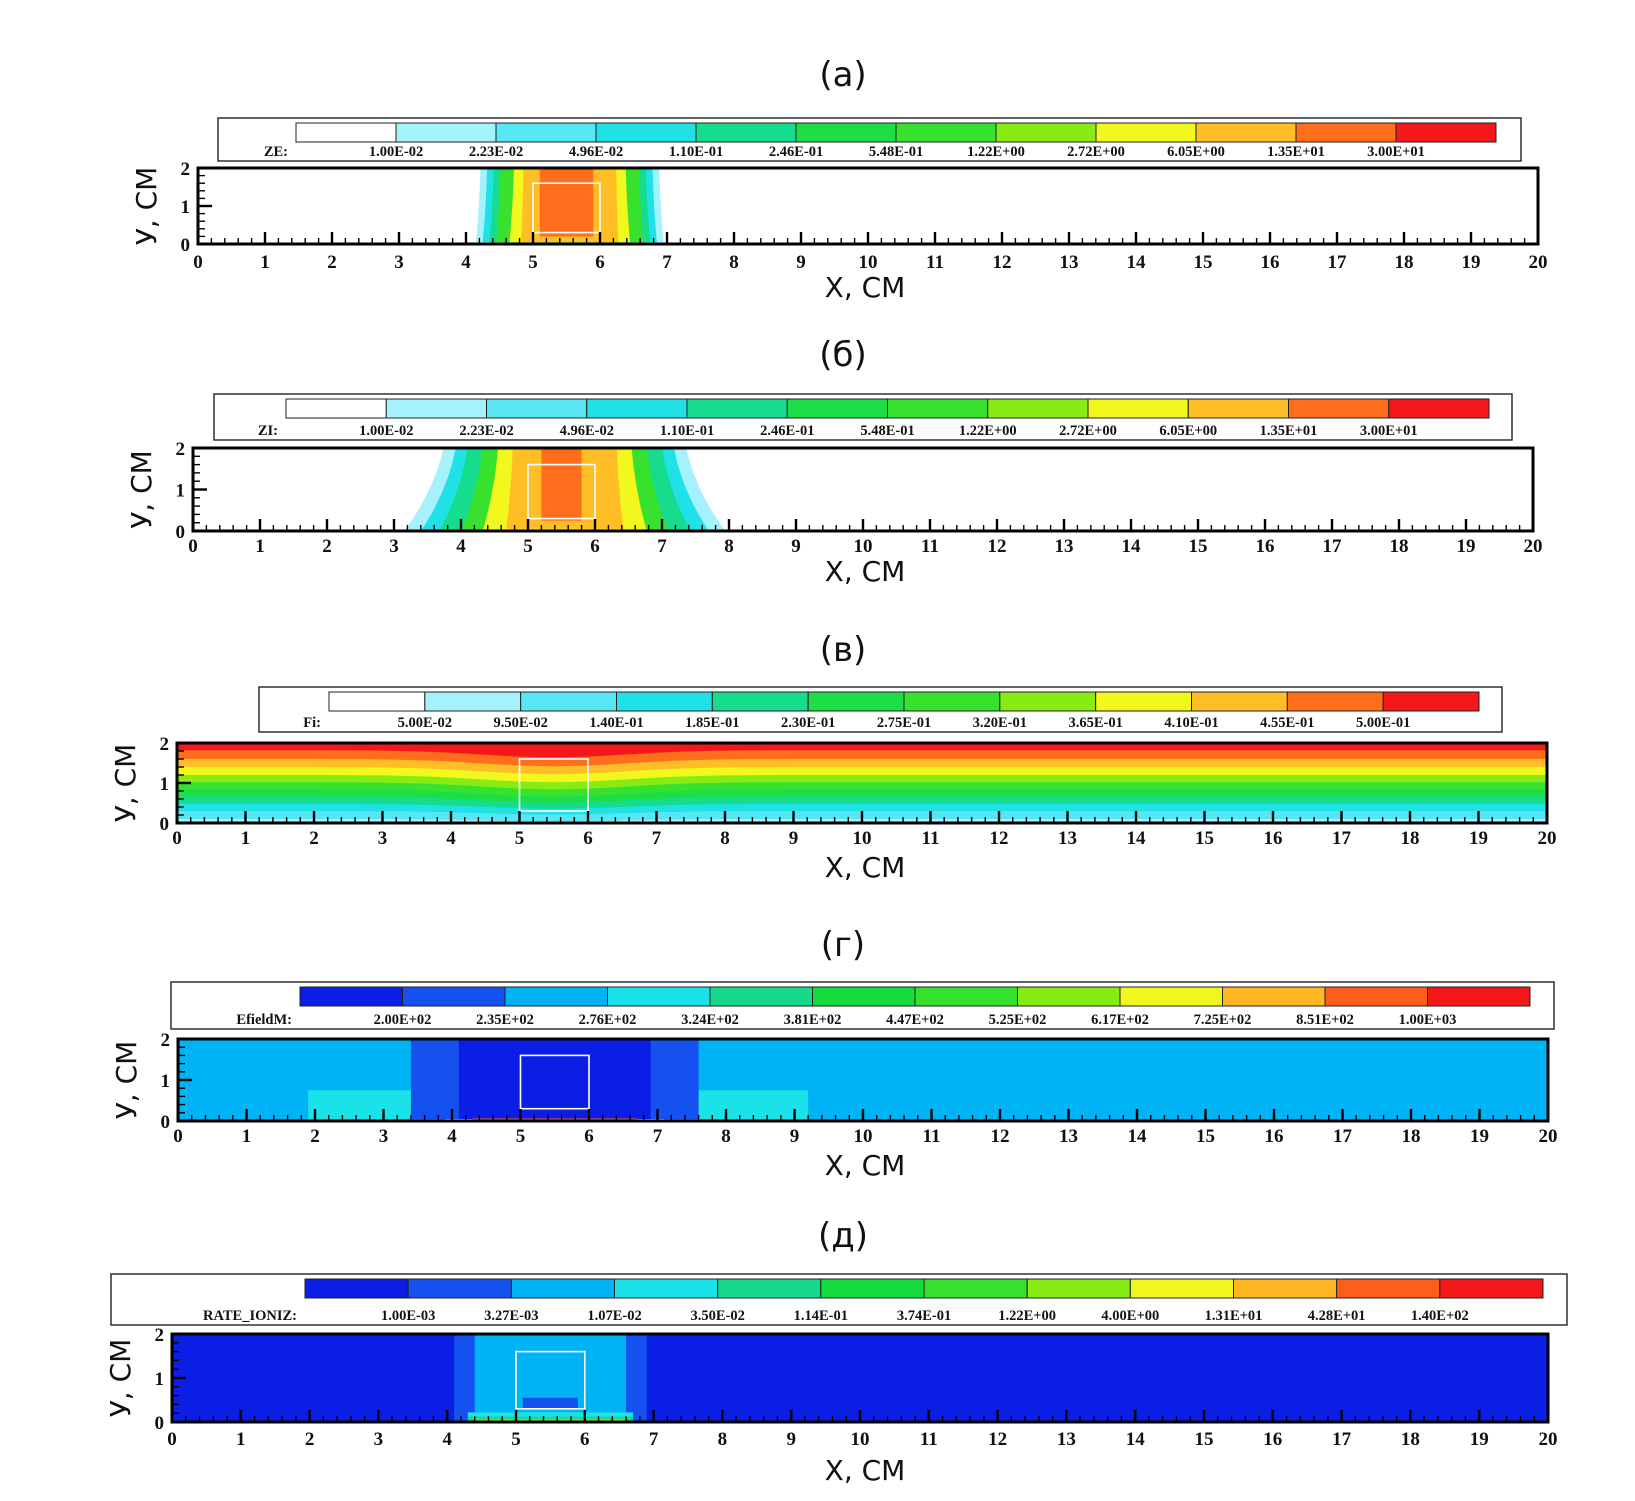 This screenshot has height=1501, width=1635. Describe the element at coordinates (588, 838) in the screenshot. I see `x-tick-label: 6` at that location.